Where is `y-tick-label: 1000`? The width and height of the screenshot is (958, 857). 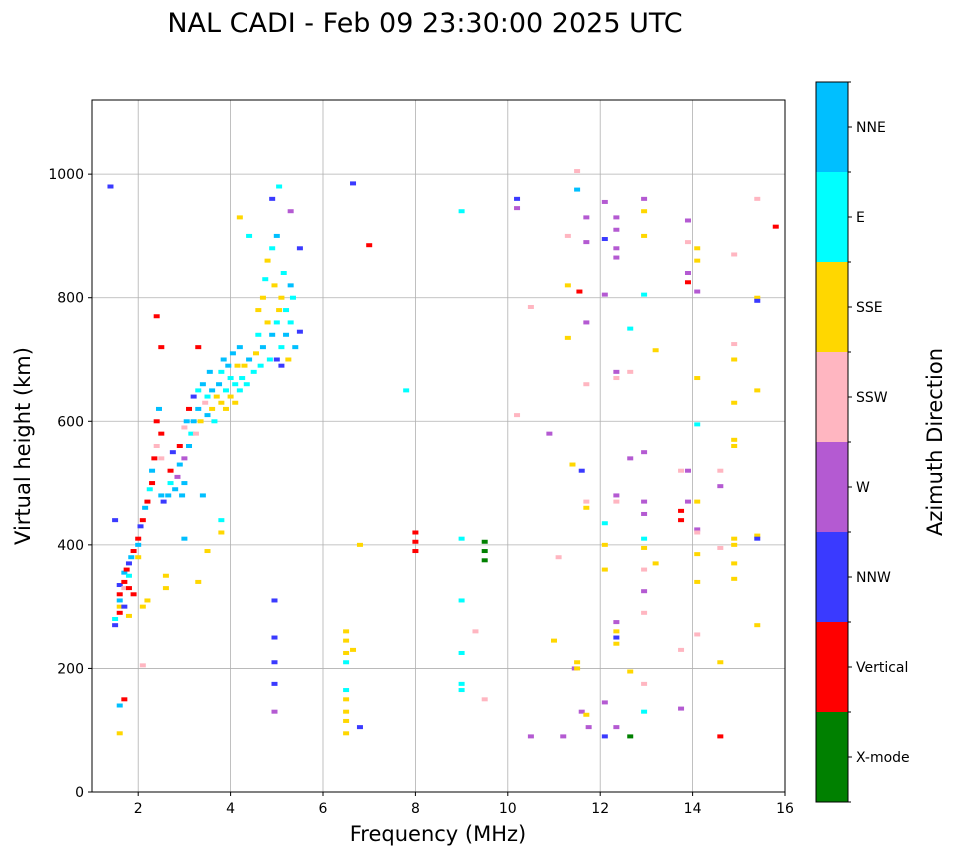 y-tick-label: 1000 is located at coordinates (66, 175).